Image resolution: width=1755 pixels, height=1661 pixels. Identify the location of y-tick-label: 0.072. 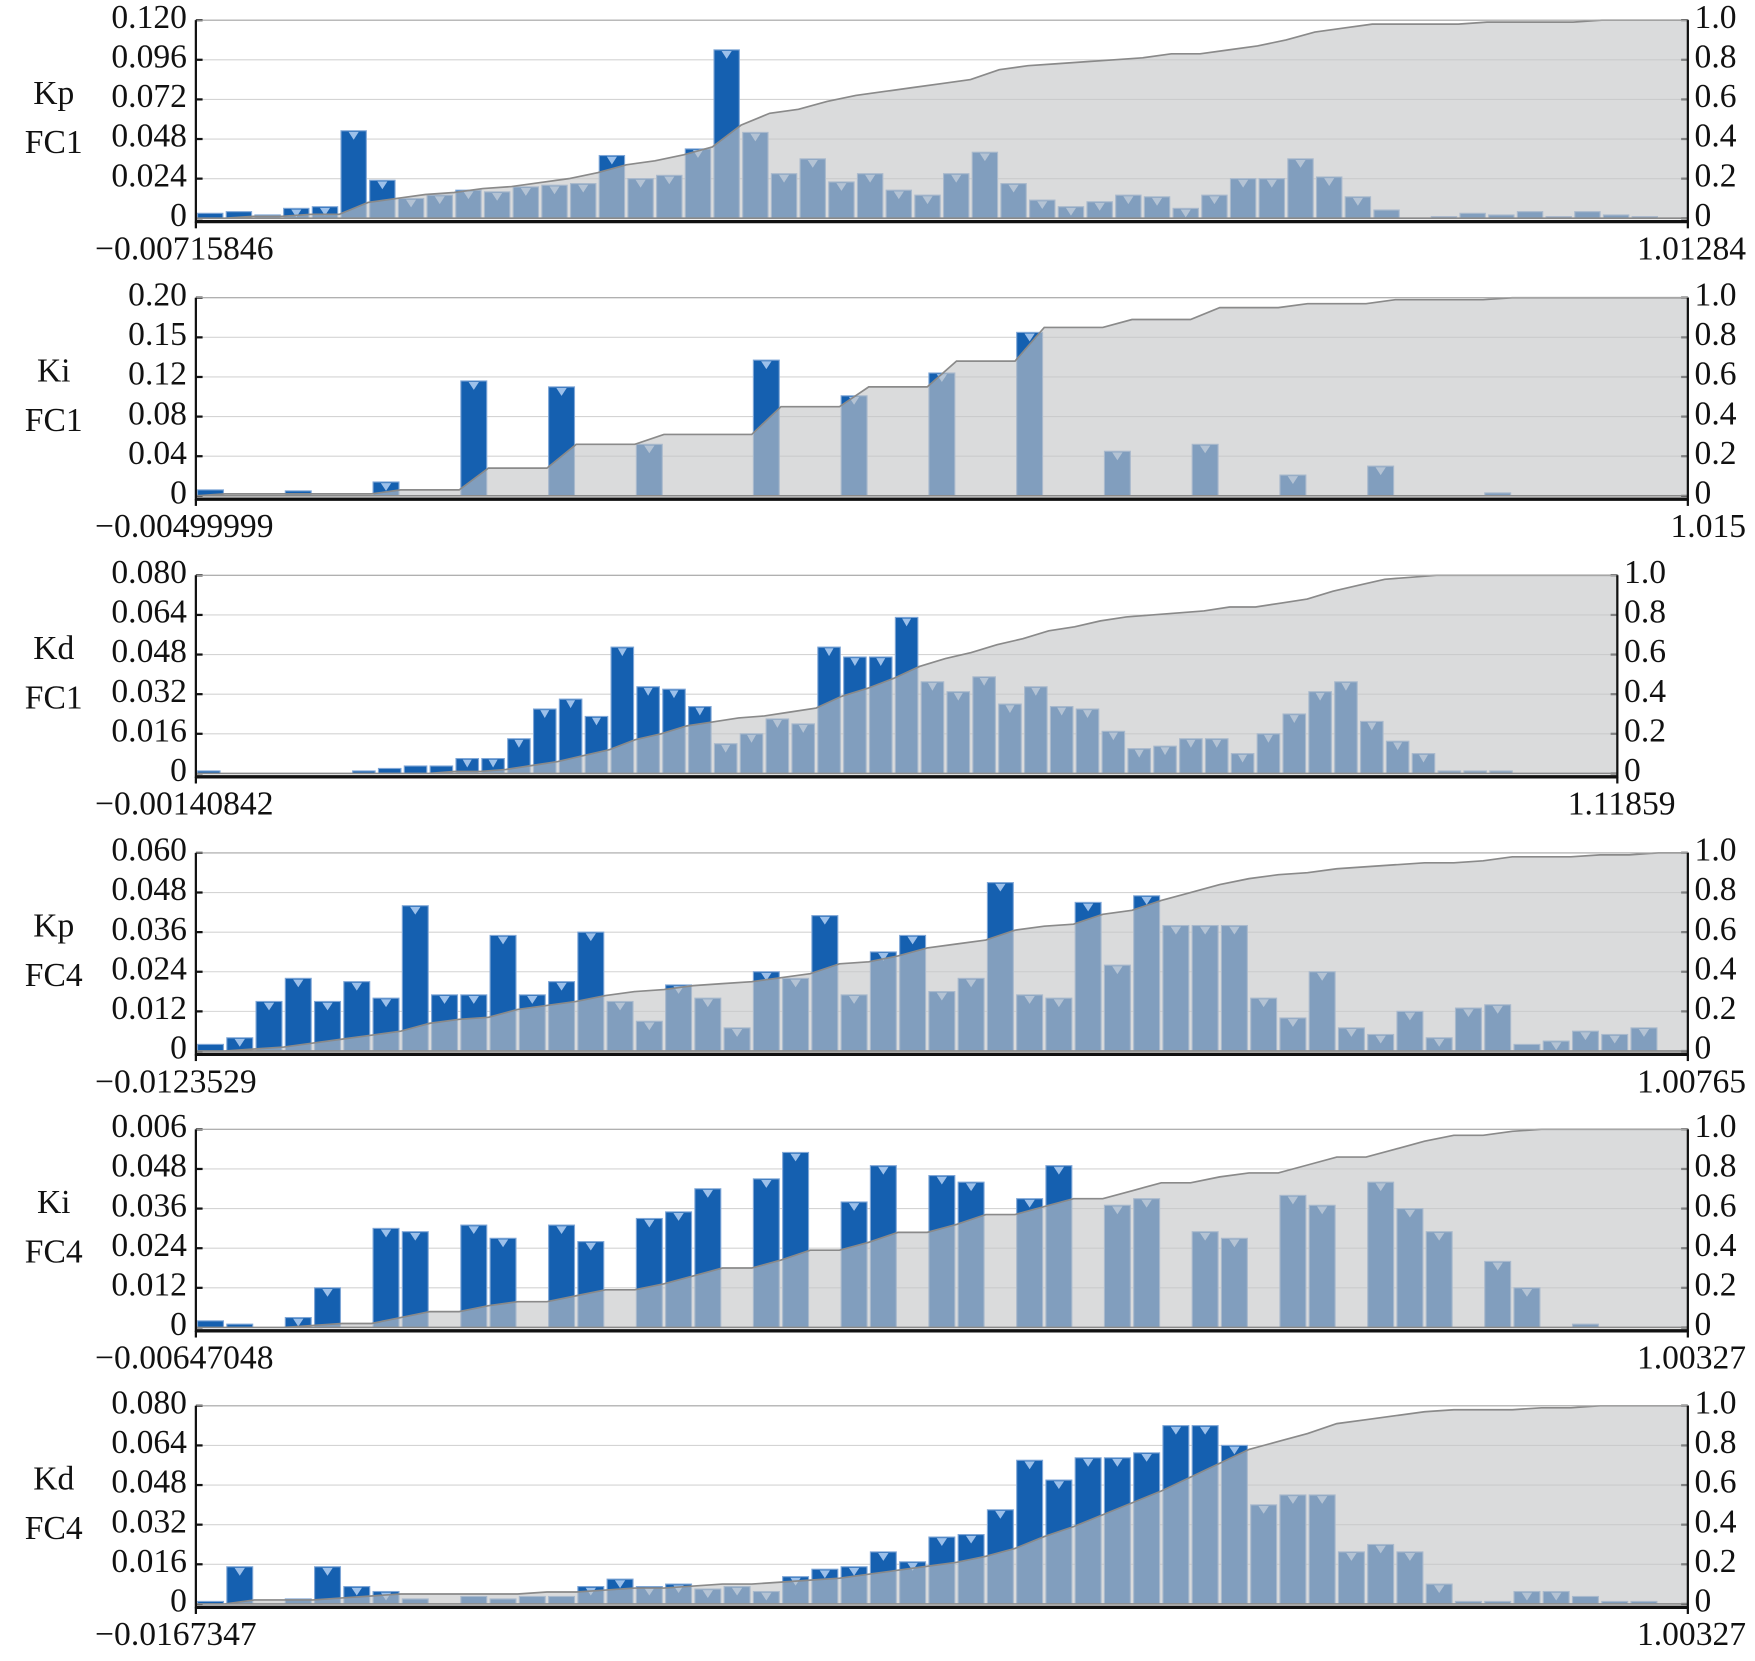
(149, 96).